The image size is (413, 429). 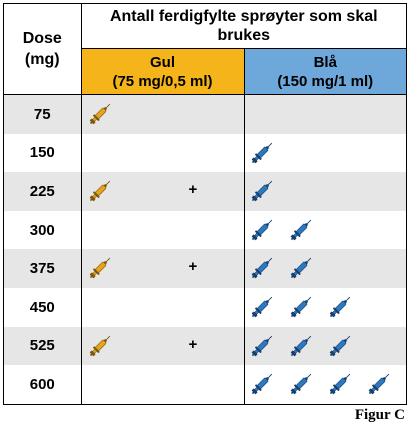 I want to click on dose-row: 75, so click(x=205, y=114).